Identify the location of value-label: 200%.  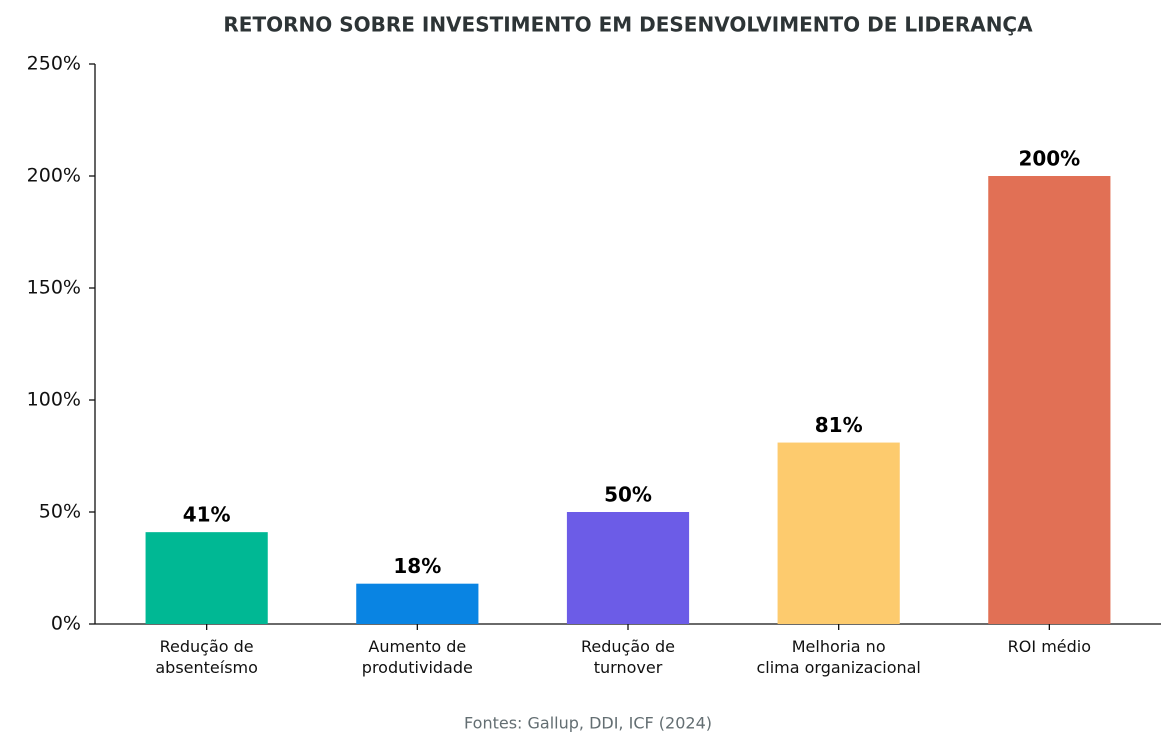
(1049, 159).